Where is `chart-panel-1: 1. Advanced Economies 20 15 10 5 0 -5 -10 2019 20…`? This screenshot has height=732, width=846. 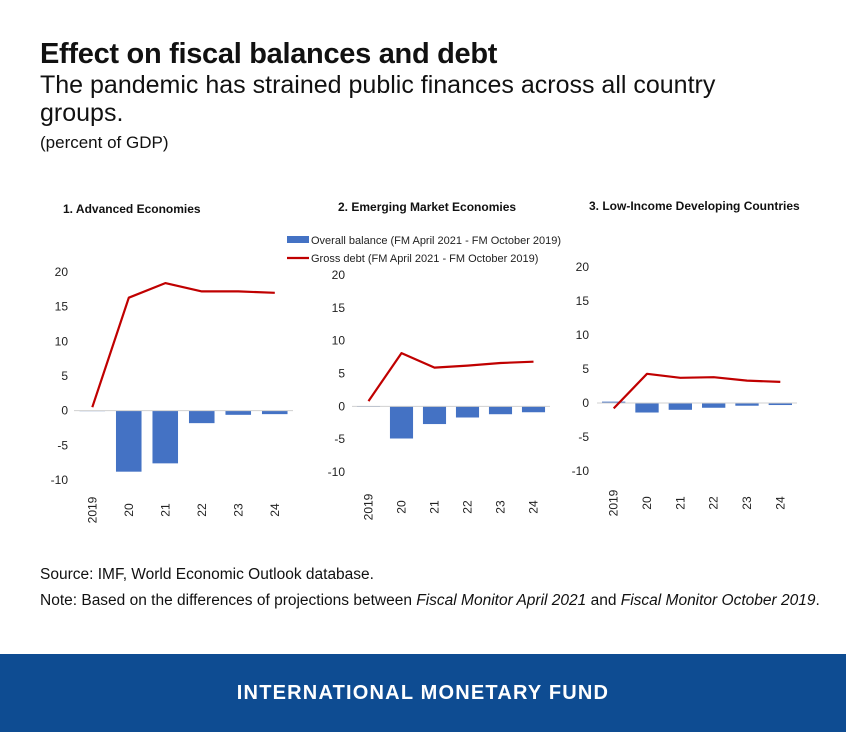
chart-panel-1: 1. Advanced Economies 20 15 10 5 0 -5 -10 2019 20… is located at coordinates (172, 362).